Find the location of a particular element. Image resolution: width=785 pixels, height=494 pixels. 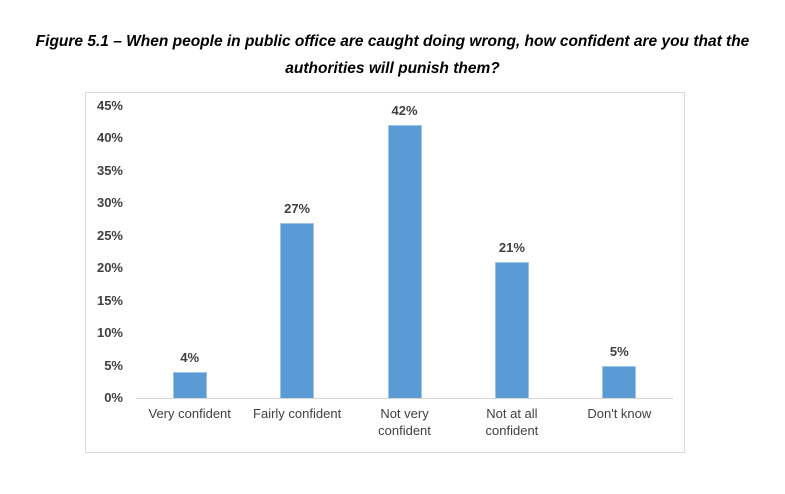

category-label: Fairly confident is located at coordinates (297, 413).